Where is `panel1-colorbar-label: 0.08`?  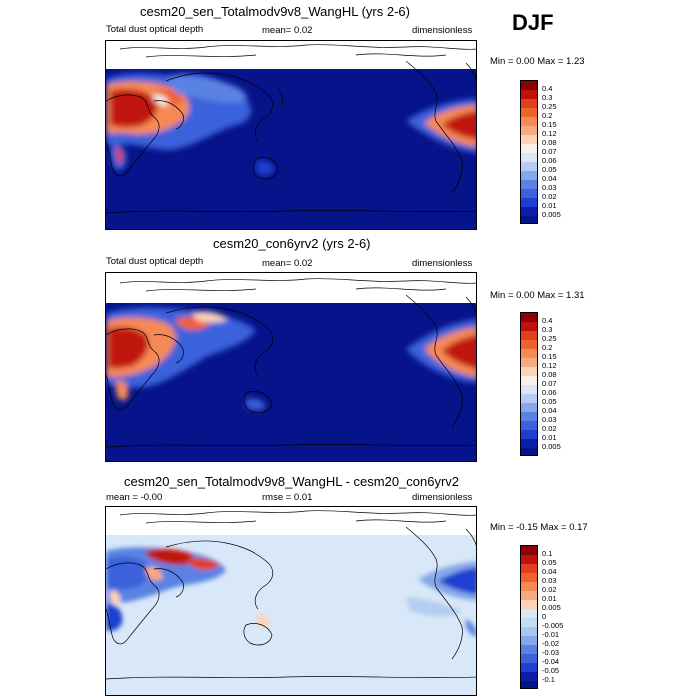 panel1-colorbar-label: 0.08 is located at coordinates (549, 142).